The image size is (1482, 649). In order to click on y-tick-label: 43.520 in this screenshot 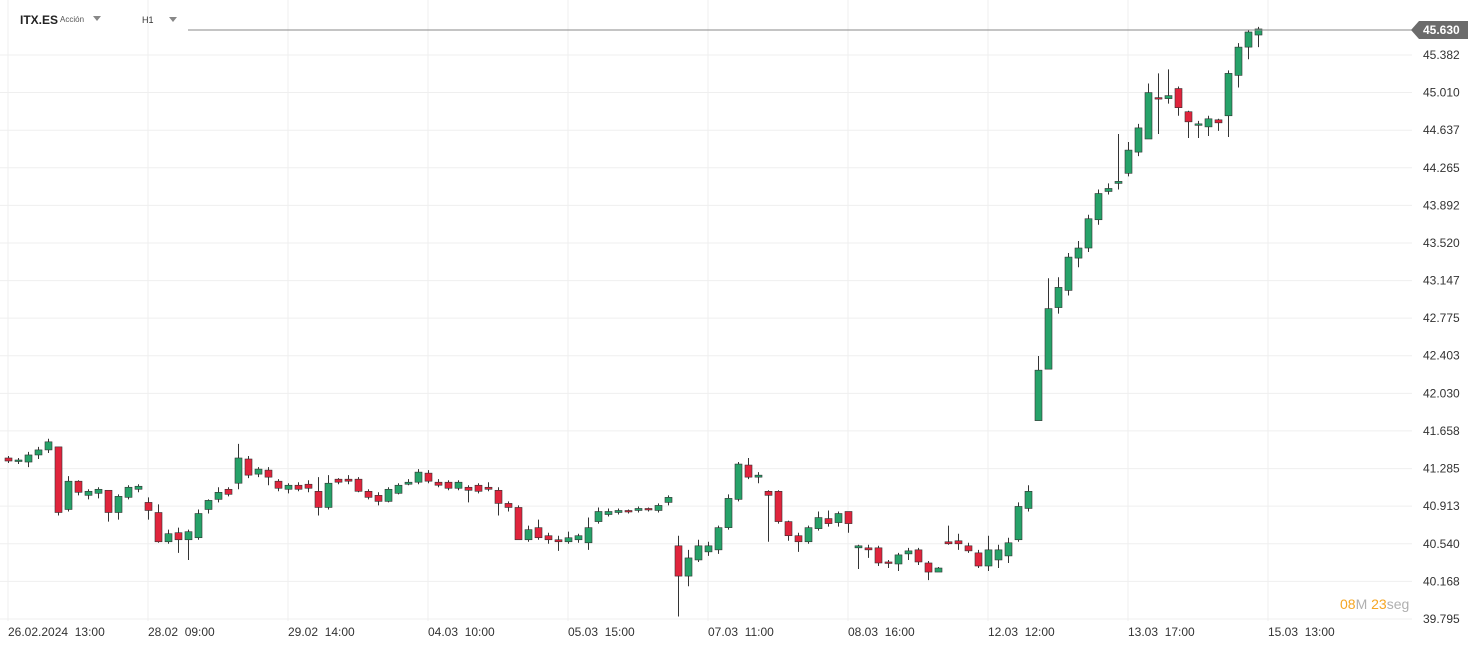, I will do `click(1441, 243)`.